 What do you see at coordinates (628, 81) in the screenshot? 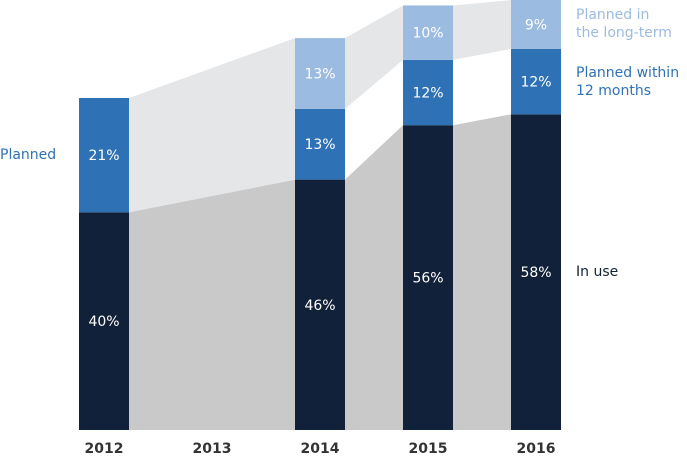
I see `legend-label: Planned within 12 months` at bounding box center [628, 81].